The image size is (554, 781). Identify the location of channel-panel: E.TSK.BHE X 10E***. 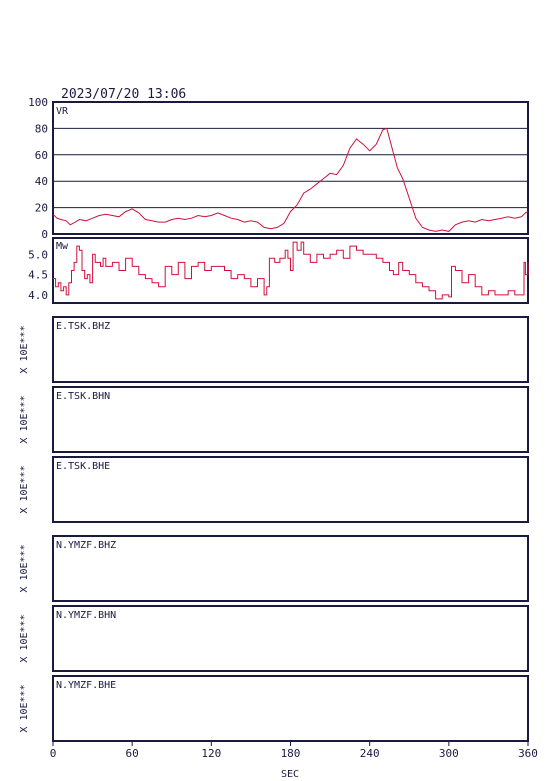
(274, 489).